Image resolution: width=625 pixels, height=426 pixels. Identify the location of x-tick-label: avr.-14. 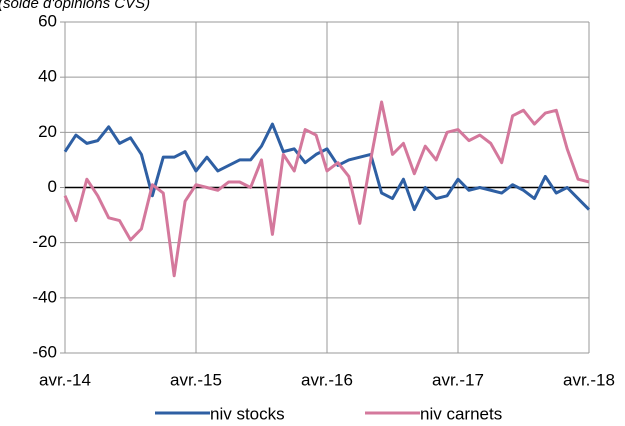
(65, 379).